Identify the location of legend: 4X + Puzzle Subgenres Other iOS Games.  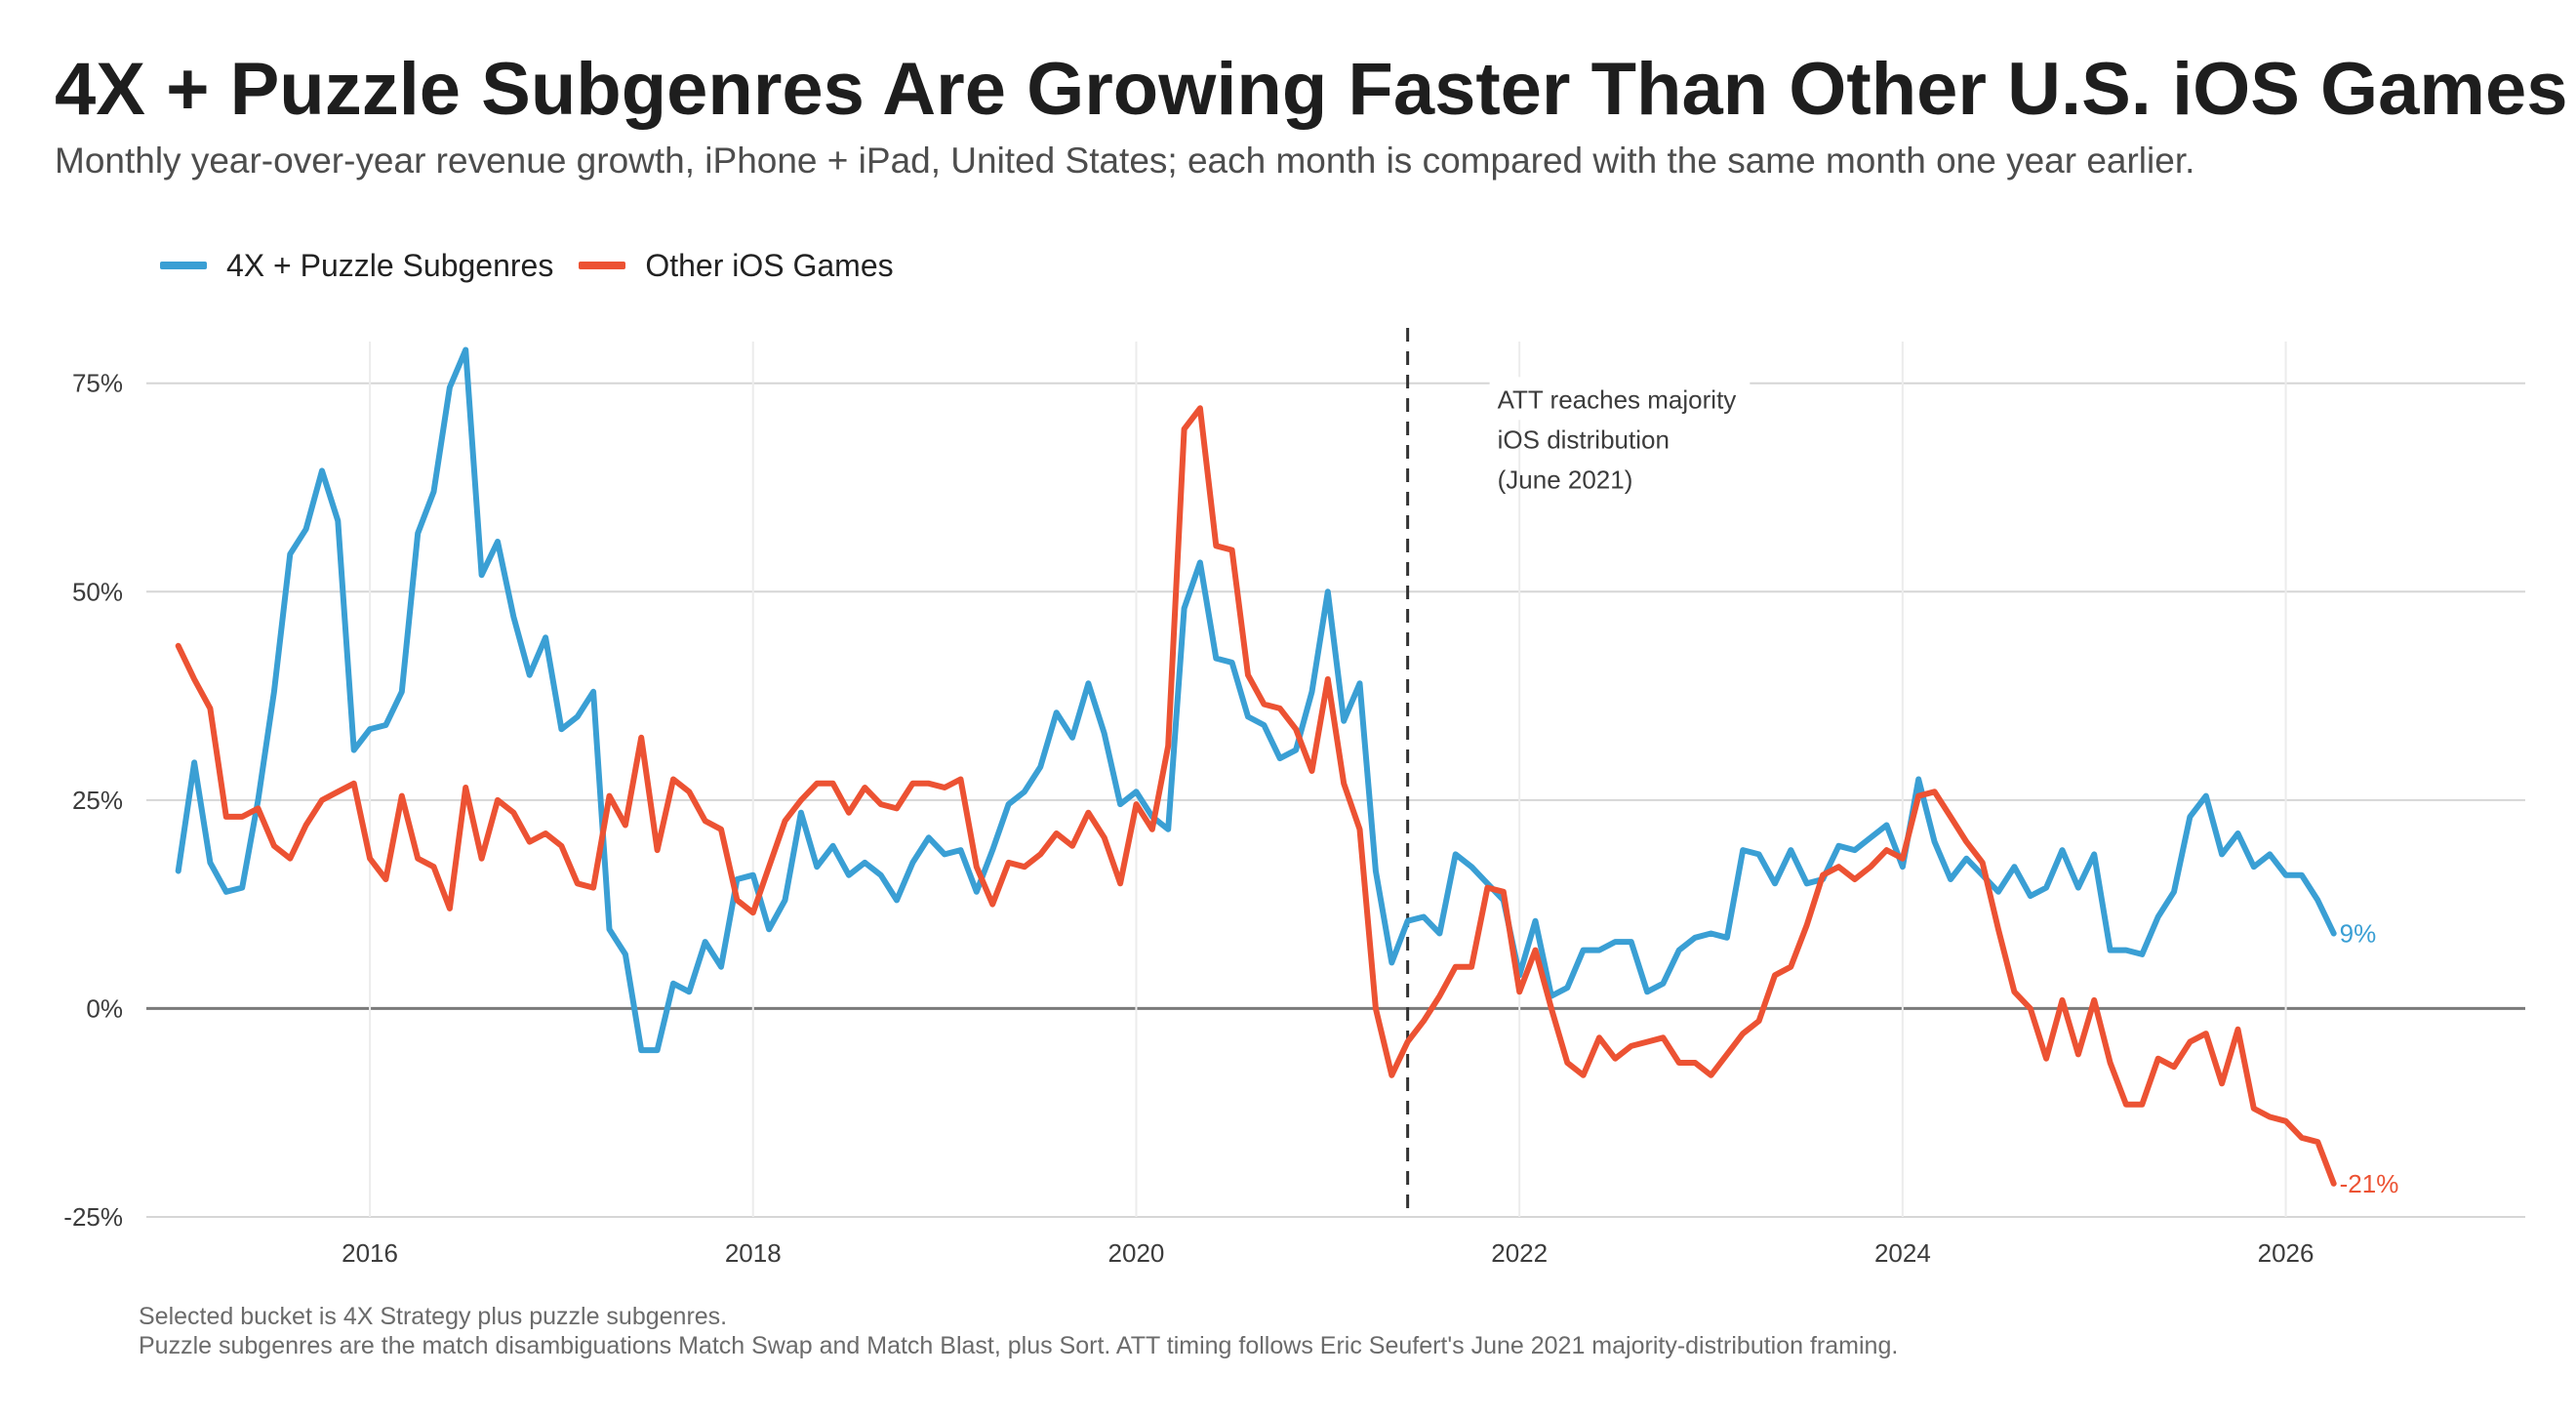
(539, 265).